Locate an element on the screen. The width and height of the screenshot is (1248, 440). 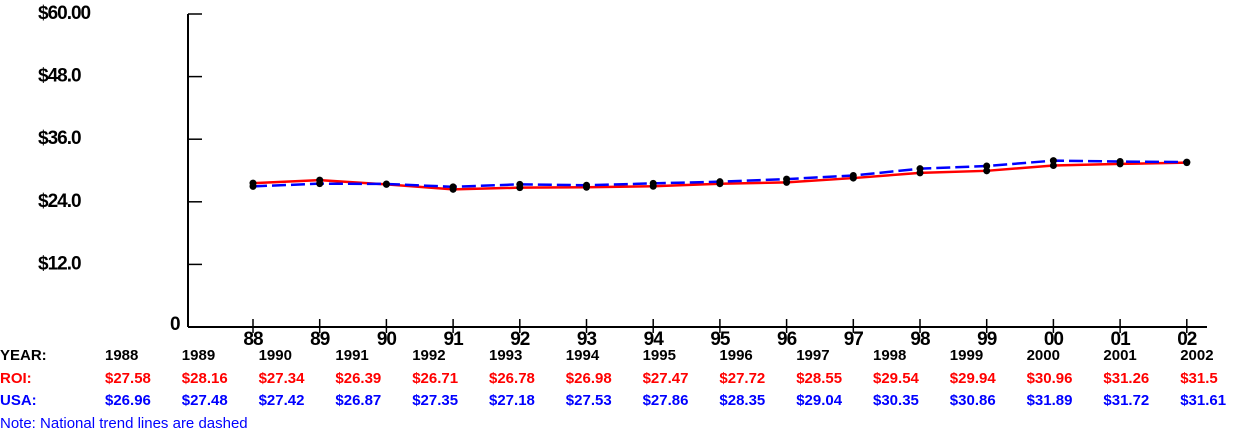
table-value: $26.39 is located at coordinates (358, 378).